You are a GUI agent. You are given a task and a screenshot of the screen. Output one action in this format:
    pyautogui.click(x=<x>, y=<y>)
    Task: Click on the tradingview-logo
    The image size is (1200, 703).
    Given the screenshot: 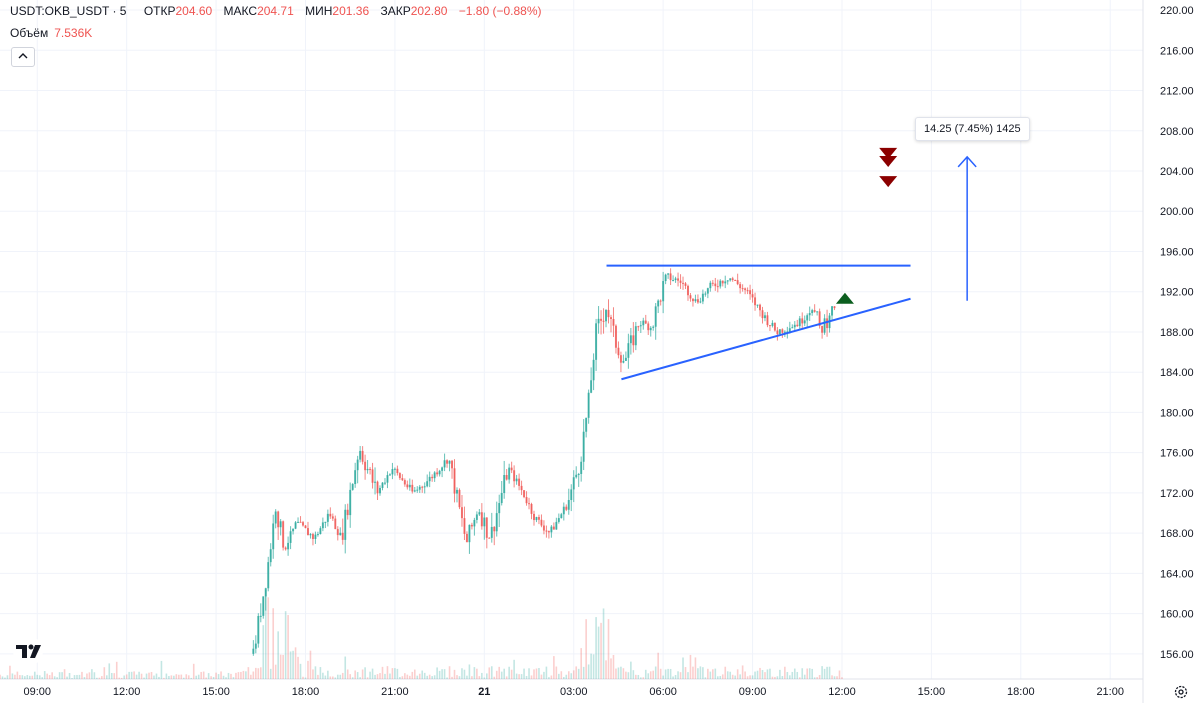 What is the action you would take?
    pyautogui.click(x=28, y=651)
    